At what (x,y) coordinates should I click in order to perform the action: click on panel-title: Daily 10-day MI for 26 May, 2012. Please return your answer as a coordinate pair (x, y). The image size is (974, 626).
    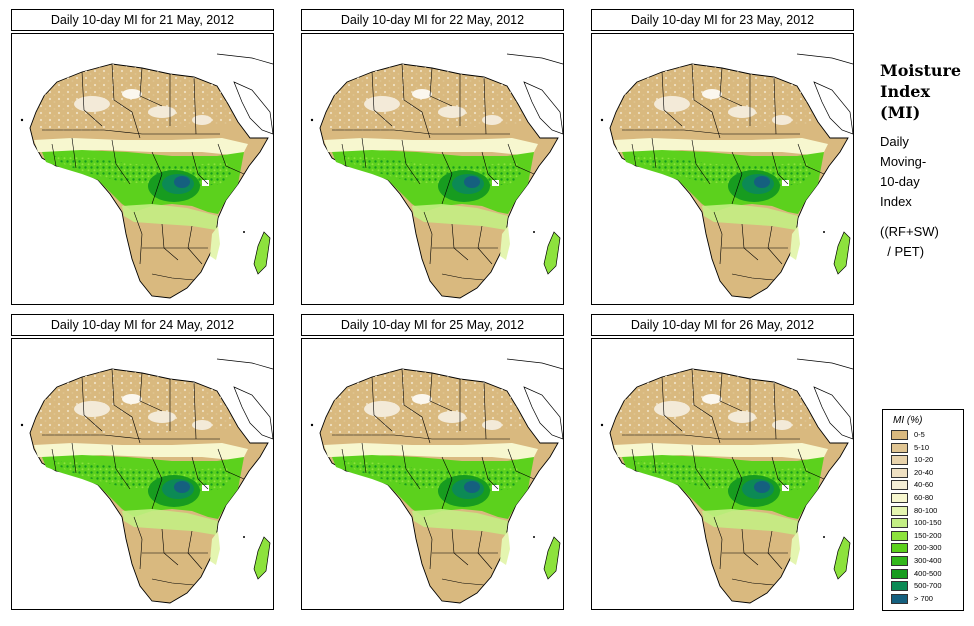
    Looking at the image, I should click on (722, 325).